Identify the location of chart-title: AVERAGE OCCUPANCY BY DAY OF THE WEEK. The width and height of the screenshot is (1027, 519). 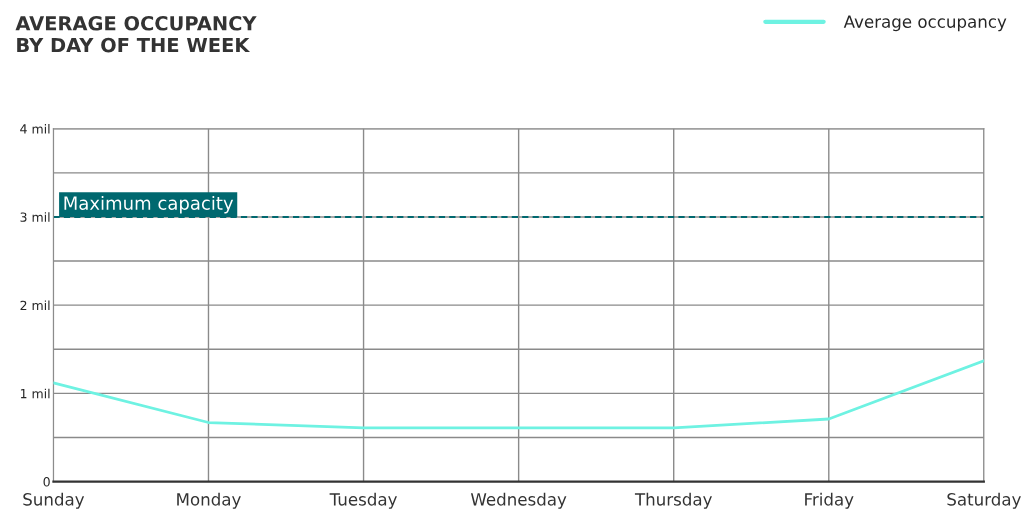
(136, 34).